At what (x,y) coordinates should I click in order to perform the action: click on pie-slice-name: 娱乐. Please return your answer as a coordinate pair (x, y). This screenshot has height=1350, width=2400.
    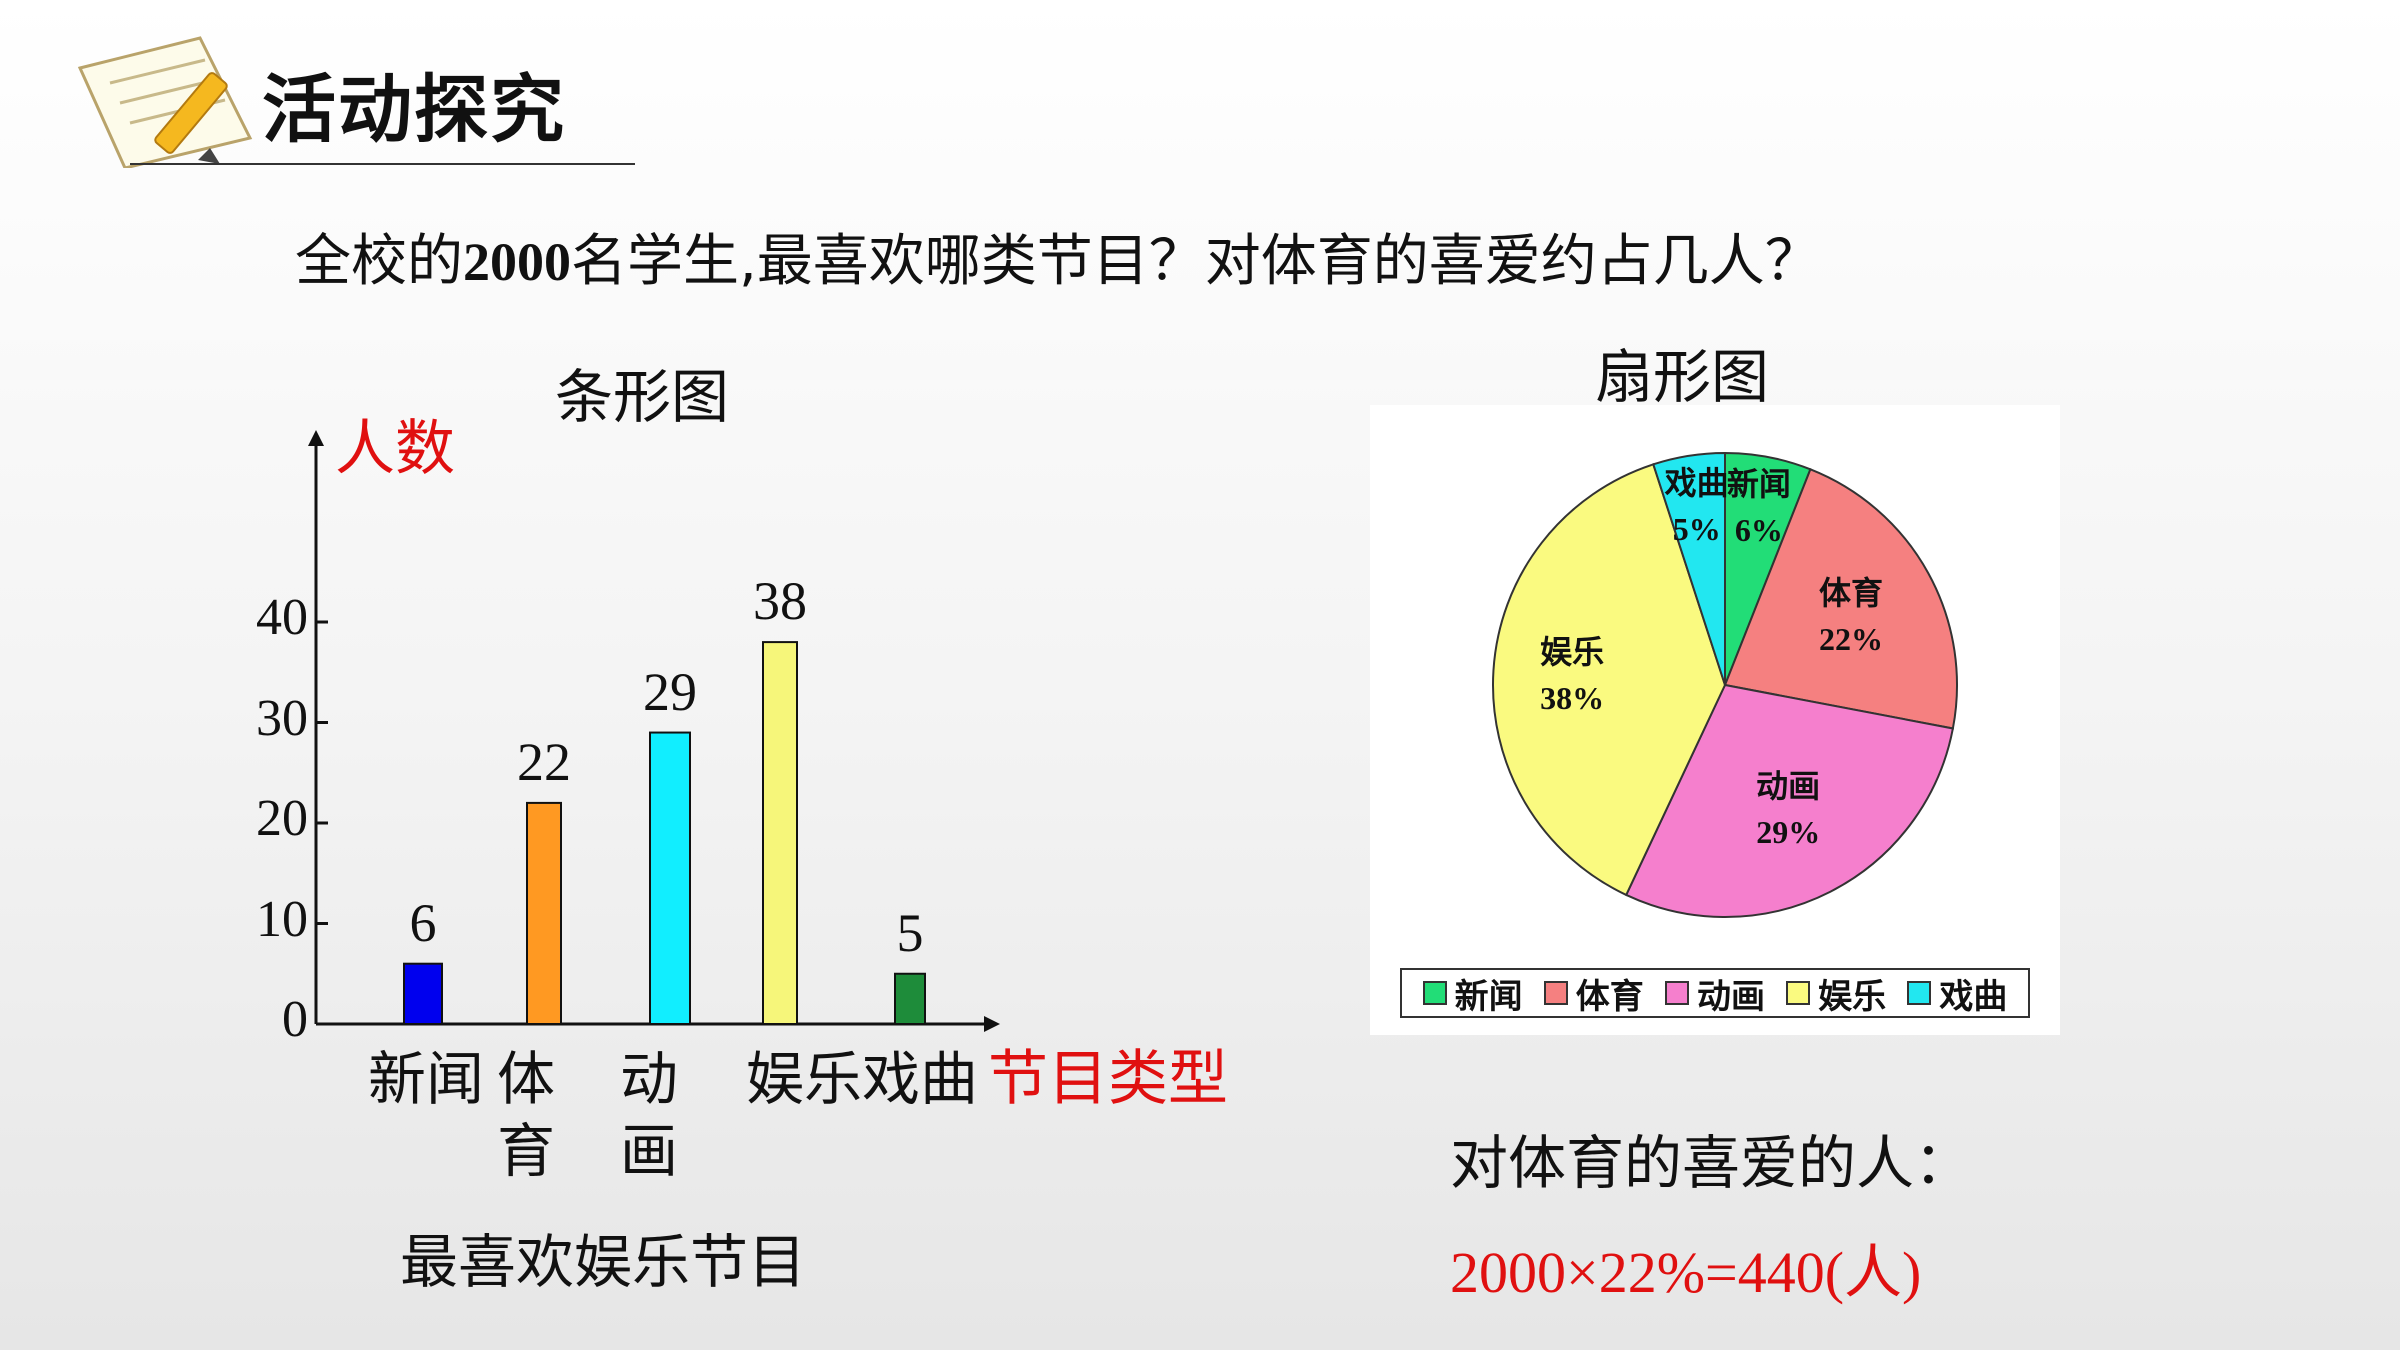
    Looking at the image, I should click on (1572, 652).